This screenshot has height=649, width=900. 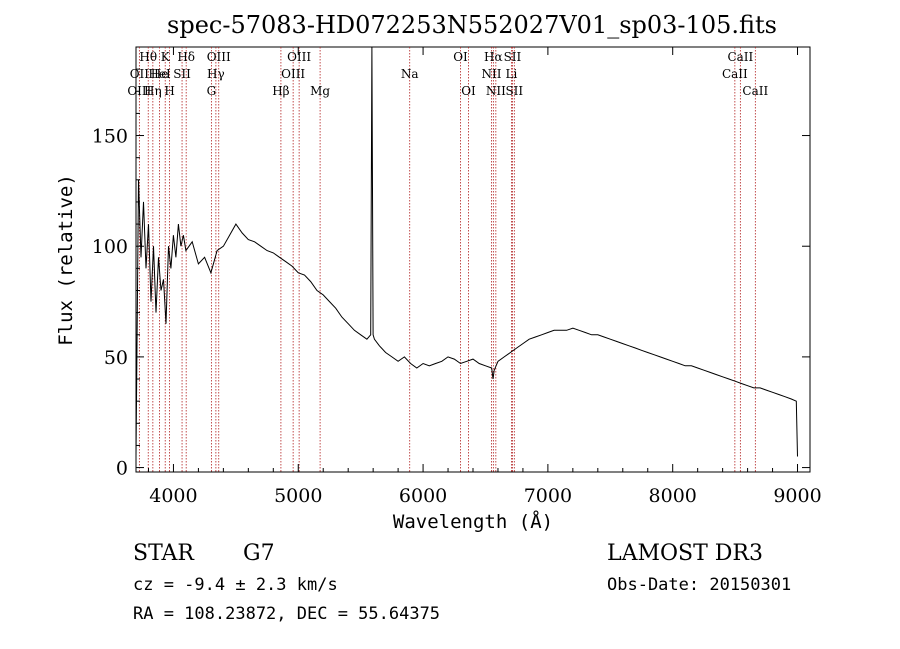 I want to click on object-subclass: G7, so click(x=259, y=553).